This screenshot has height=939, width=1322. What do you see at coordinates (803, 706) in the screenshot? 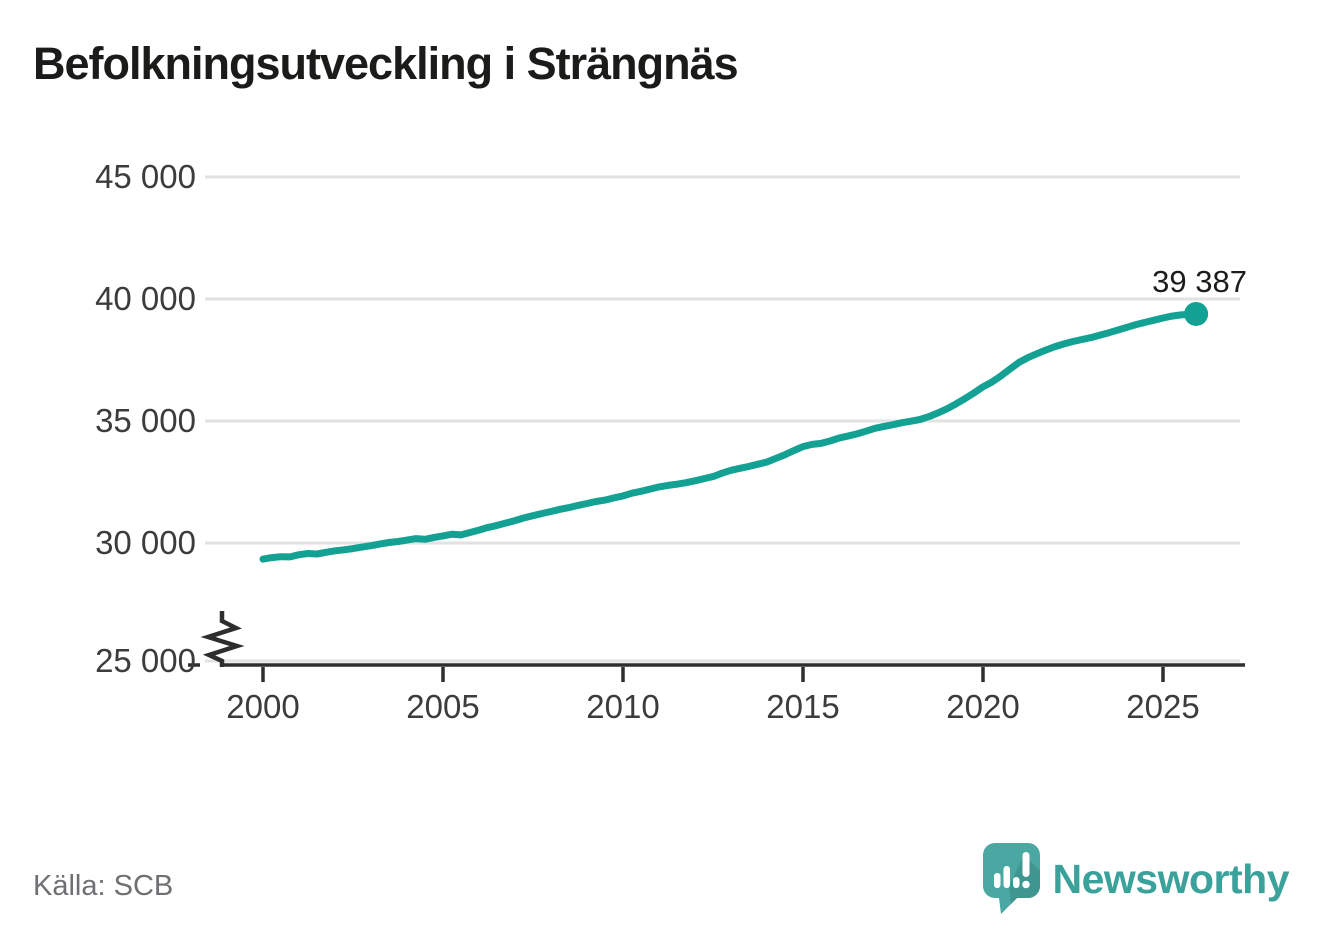
I see `x-tick-label-2015: 2015` at bounding box center [803, 706].